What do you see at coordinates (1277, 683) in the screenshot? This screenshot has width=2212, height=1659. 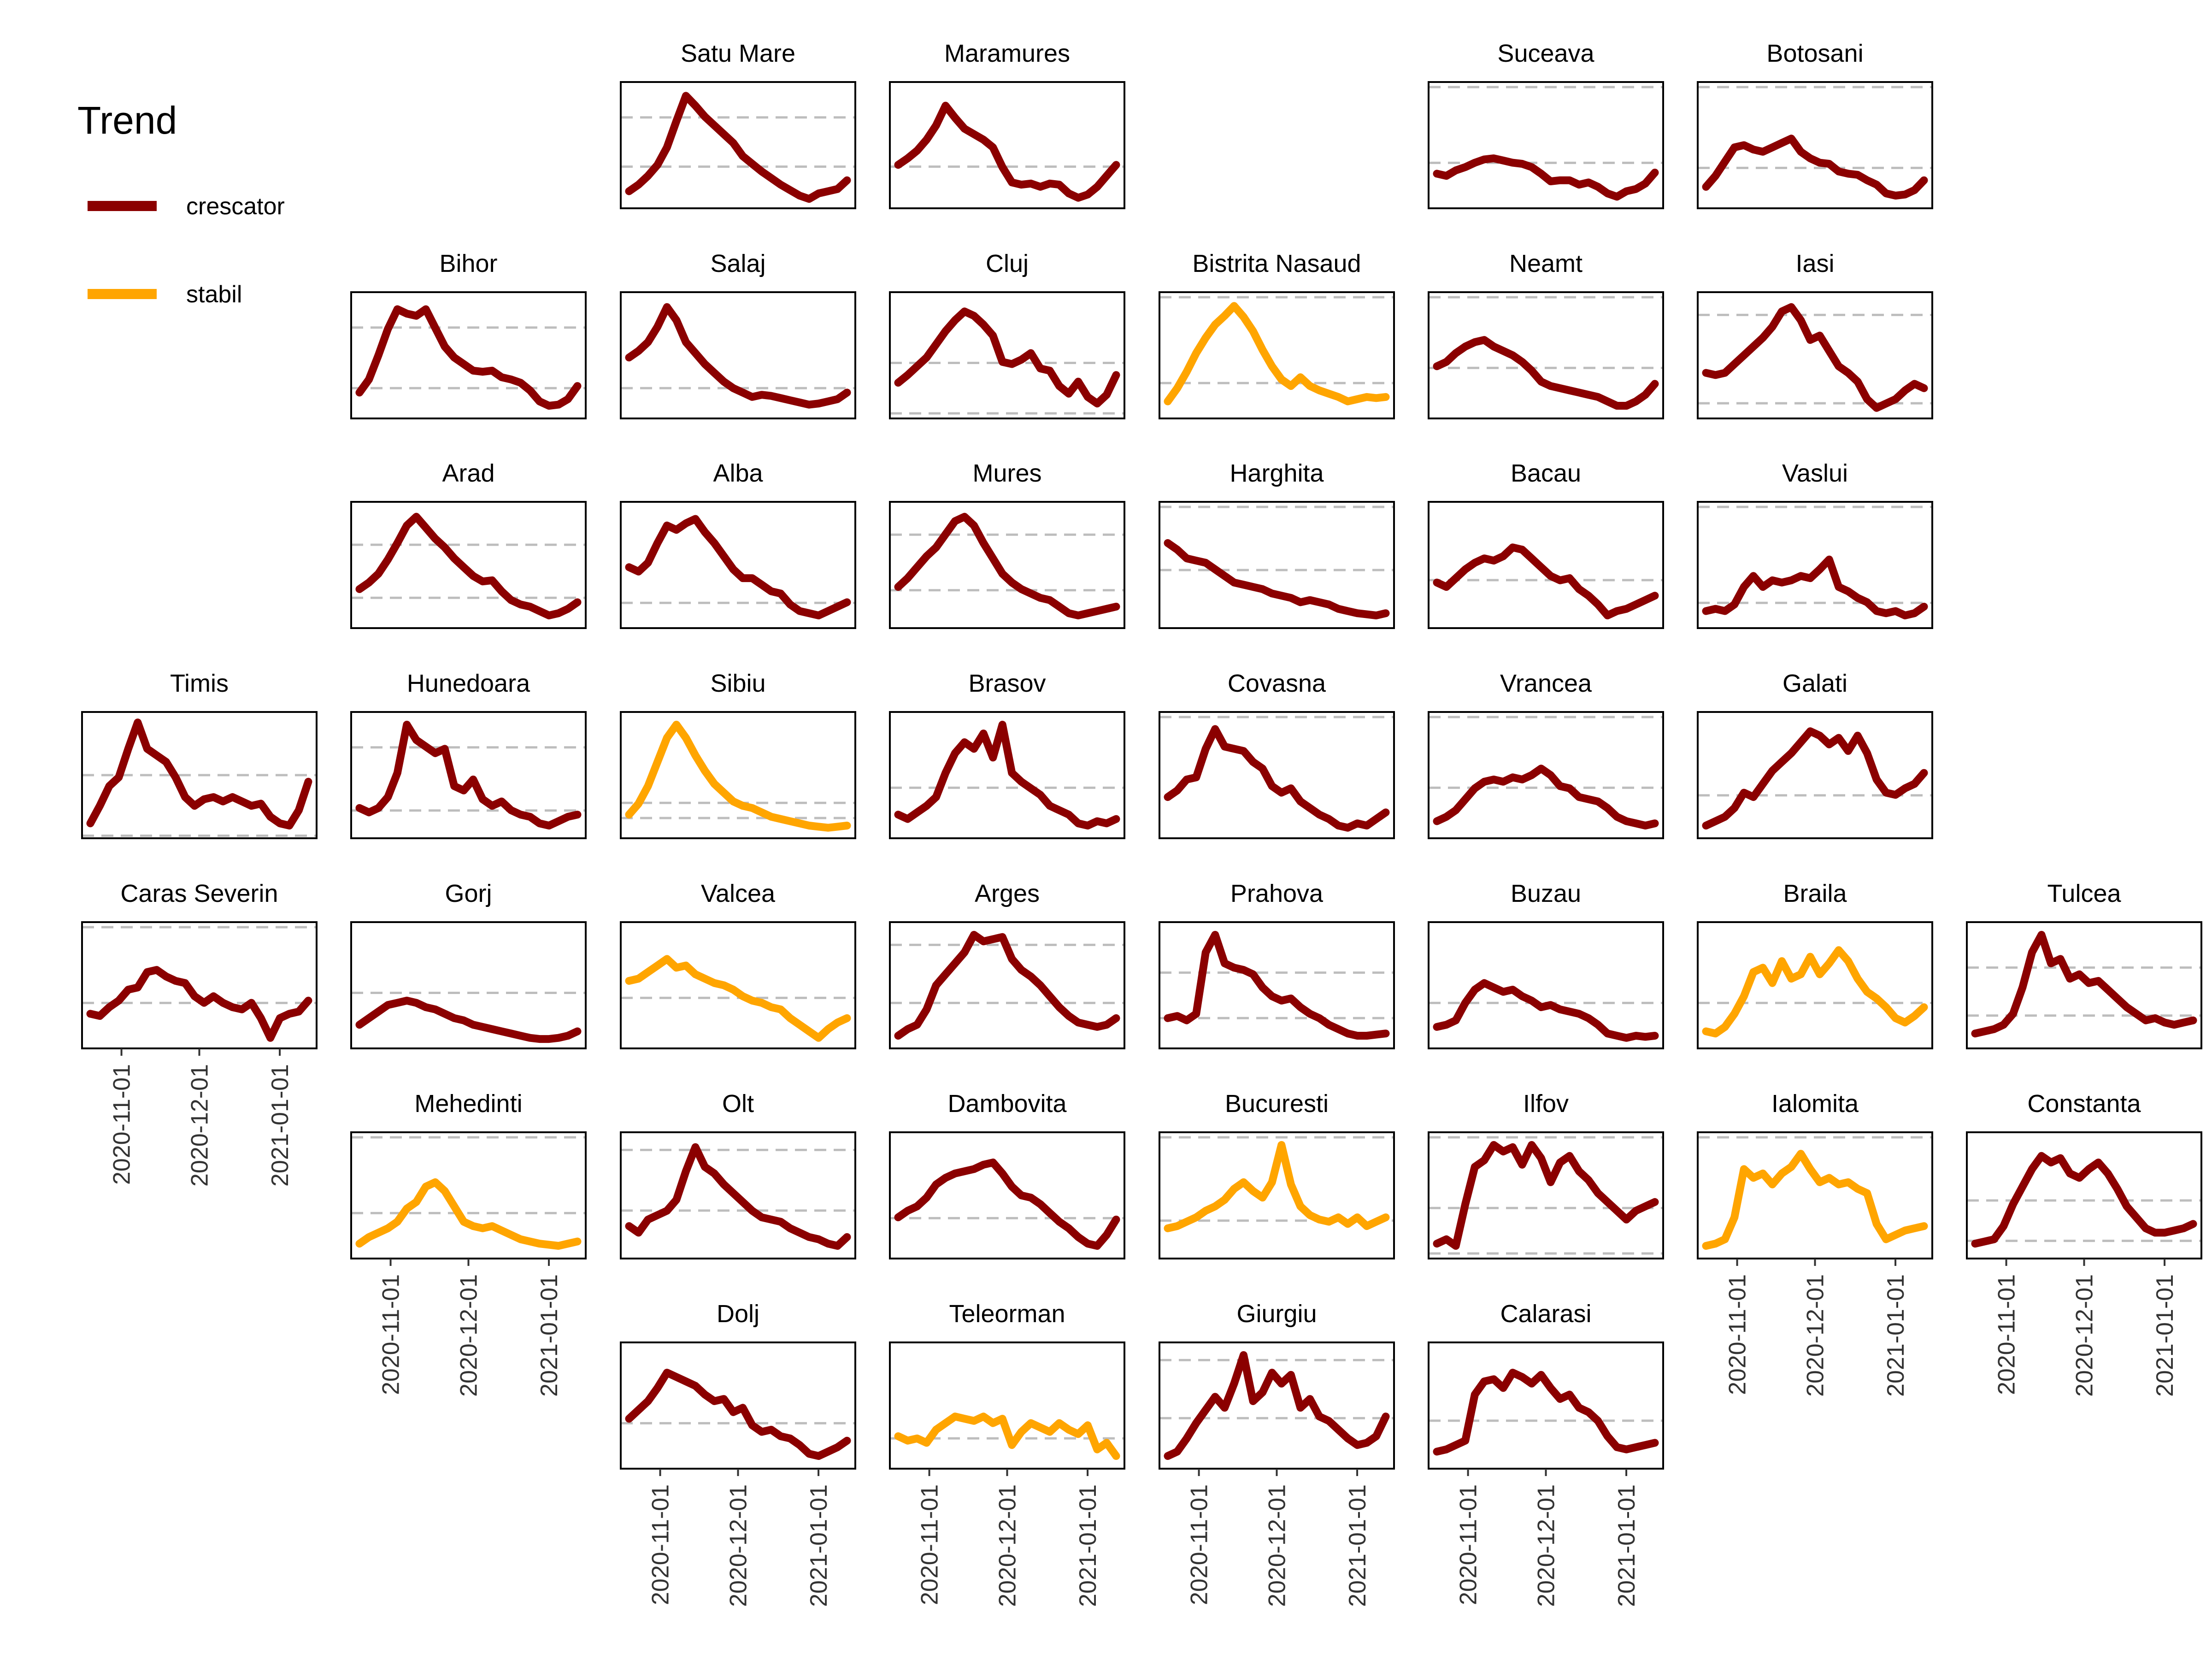 I see `panel-title: Covasna` at bounding box center [1277, 683].